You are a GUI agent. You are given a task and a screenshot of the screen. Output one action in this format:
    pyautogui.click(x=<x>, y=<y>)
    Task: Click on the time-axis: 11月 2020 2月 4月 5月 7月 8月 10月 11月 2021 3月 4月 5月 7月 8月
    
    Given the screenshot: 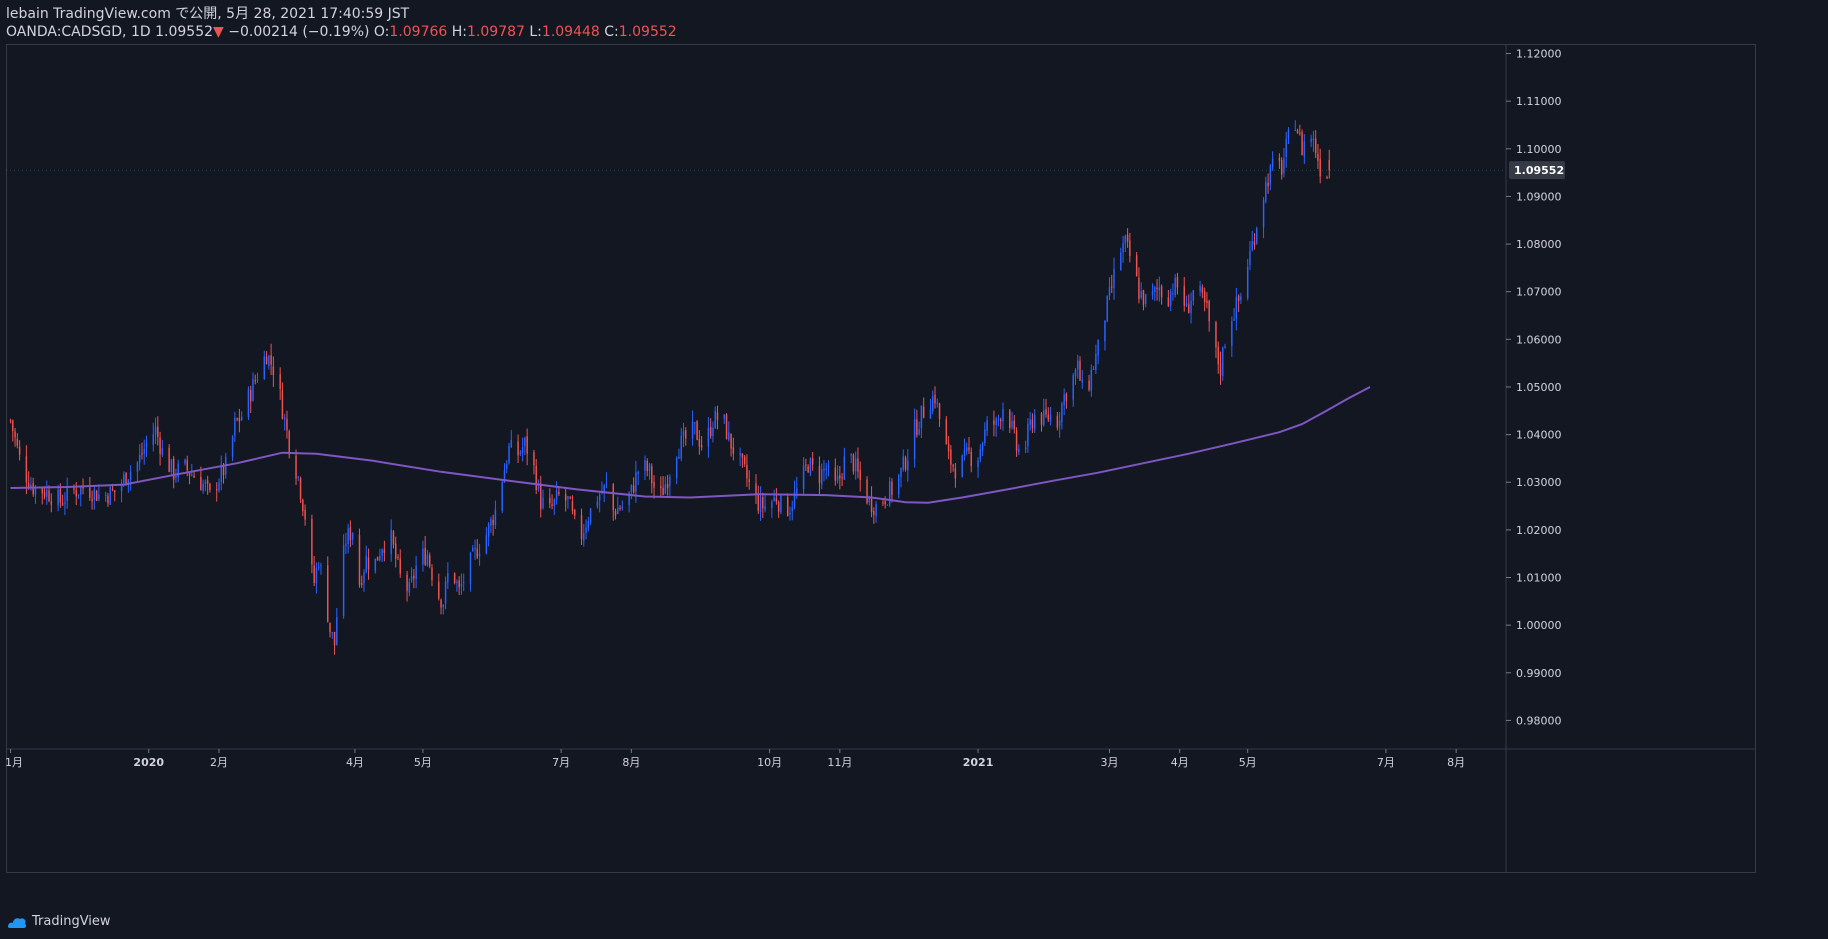 What is the action you would take?
    pyautogui.click(x=735, y=759)
    